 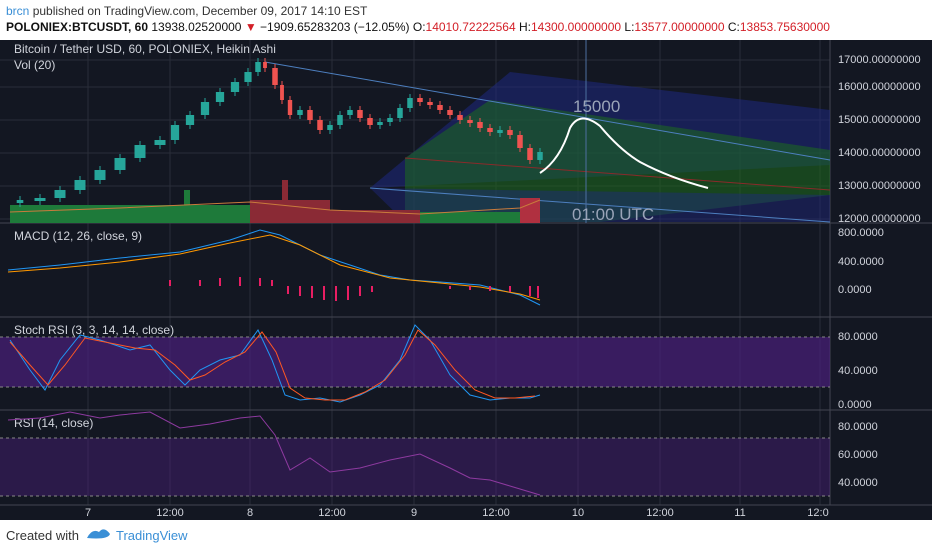 What do you see at coordinates (250, 513) in the screenshot?
I see `svg-text: 8` at bounding box center [250, 513].